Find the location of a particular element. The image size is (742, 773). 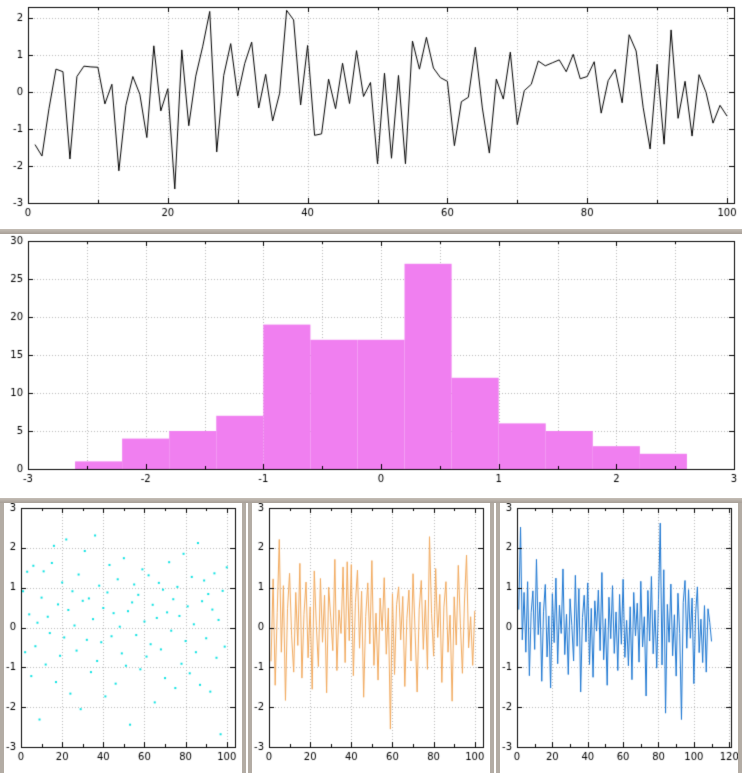

blue-line-chart-canvas is located at coordinates (619, 638).